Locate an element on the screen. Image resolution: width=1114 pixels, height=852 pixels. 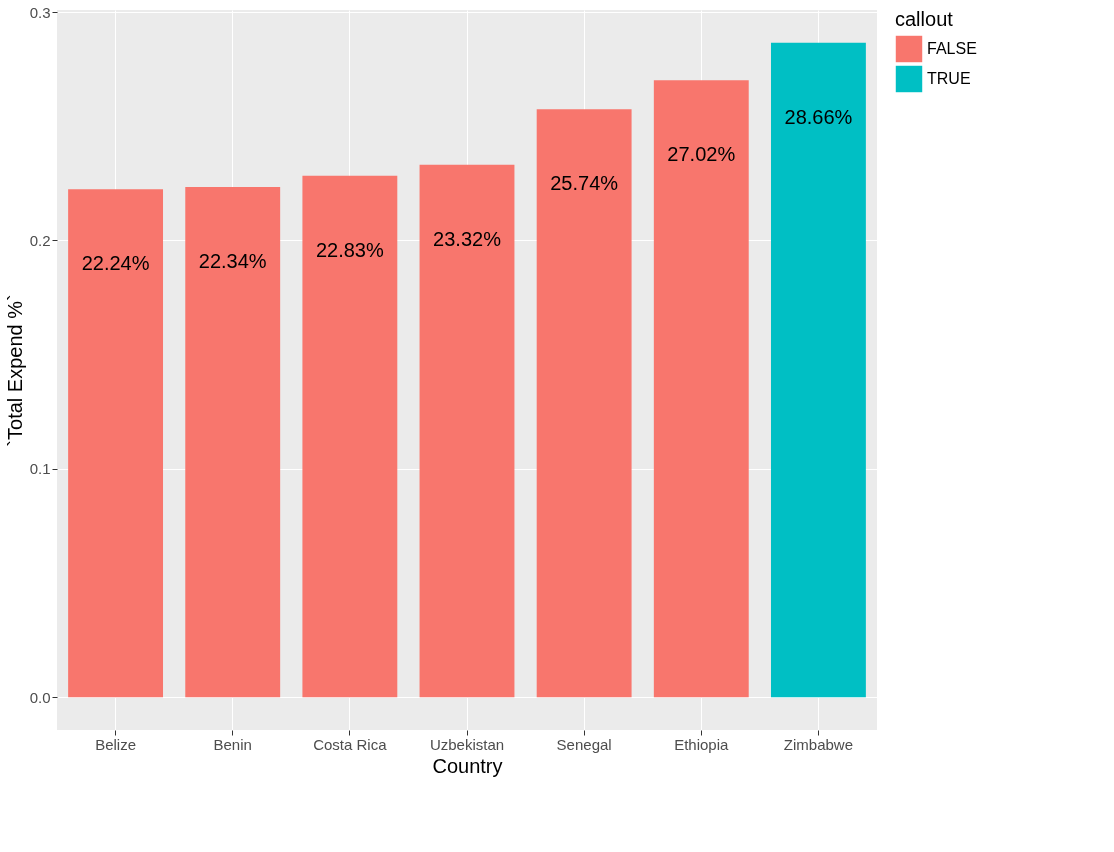
y-tick-label: 0.1 is located at coordinates (40, 469).